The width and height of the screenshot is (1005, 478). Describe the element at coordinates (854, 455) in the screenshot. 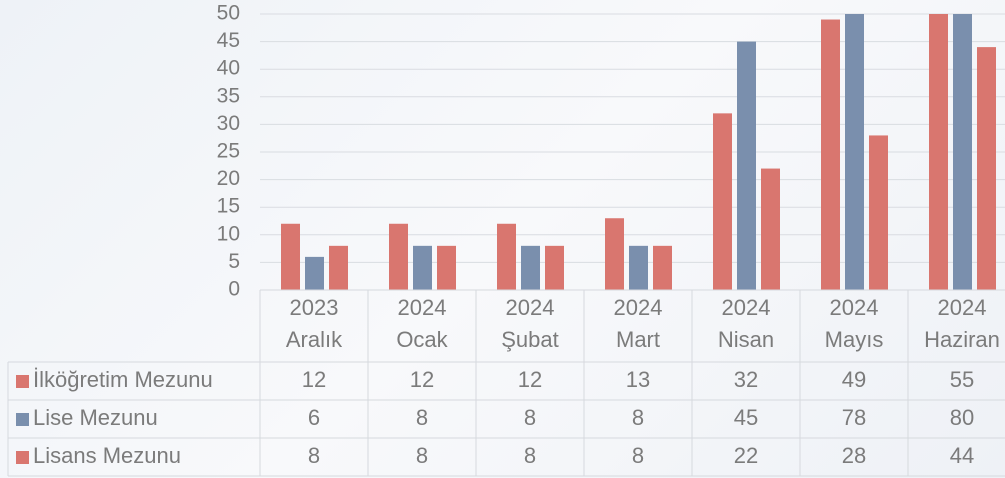

I see `table-cell: 28` at that location.